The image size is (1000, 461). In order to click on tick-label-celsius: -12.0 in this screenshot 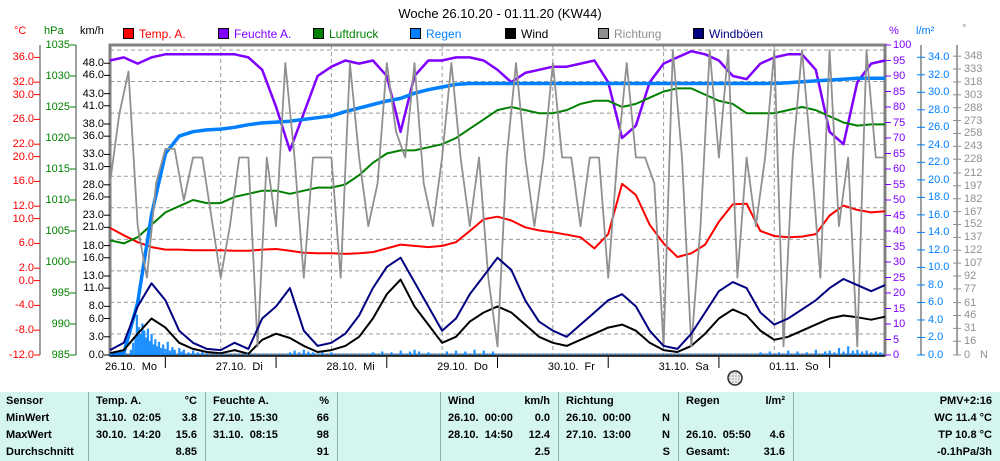, I will do `click(21, 355)`.